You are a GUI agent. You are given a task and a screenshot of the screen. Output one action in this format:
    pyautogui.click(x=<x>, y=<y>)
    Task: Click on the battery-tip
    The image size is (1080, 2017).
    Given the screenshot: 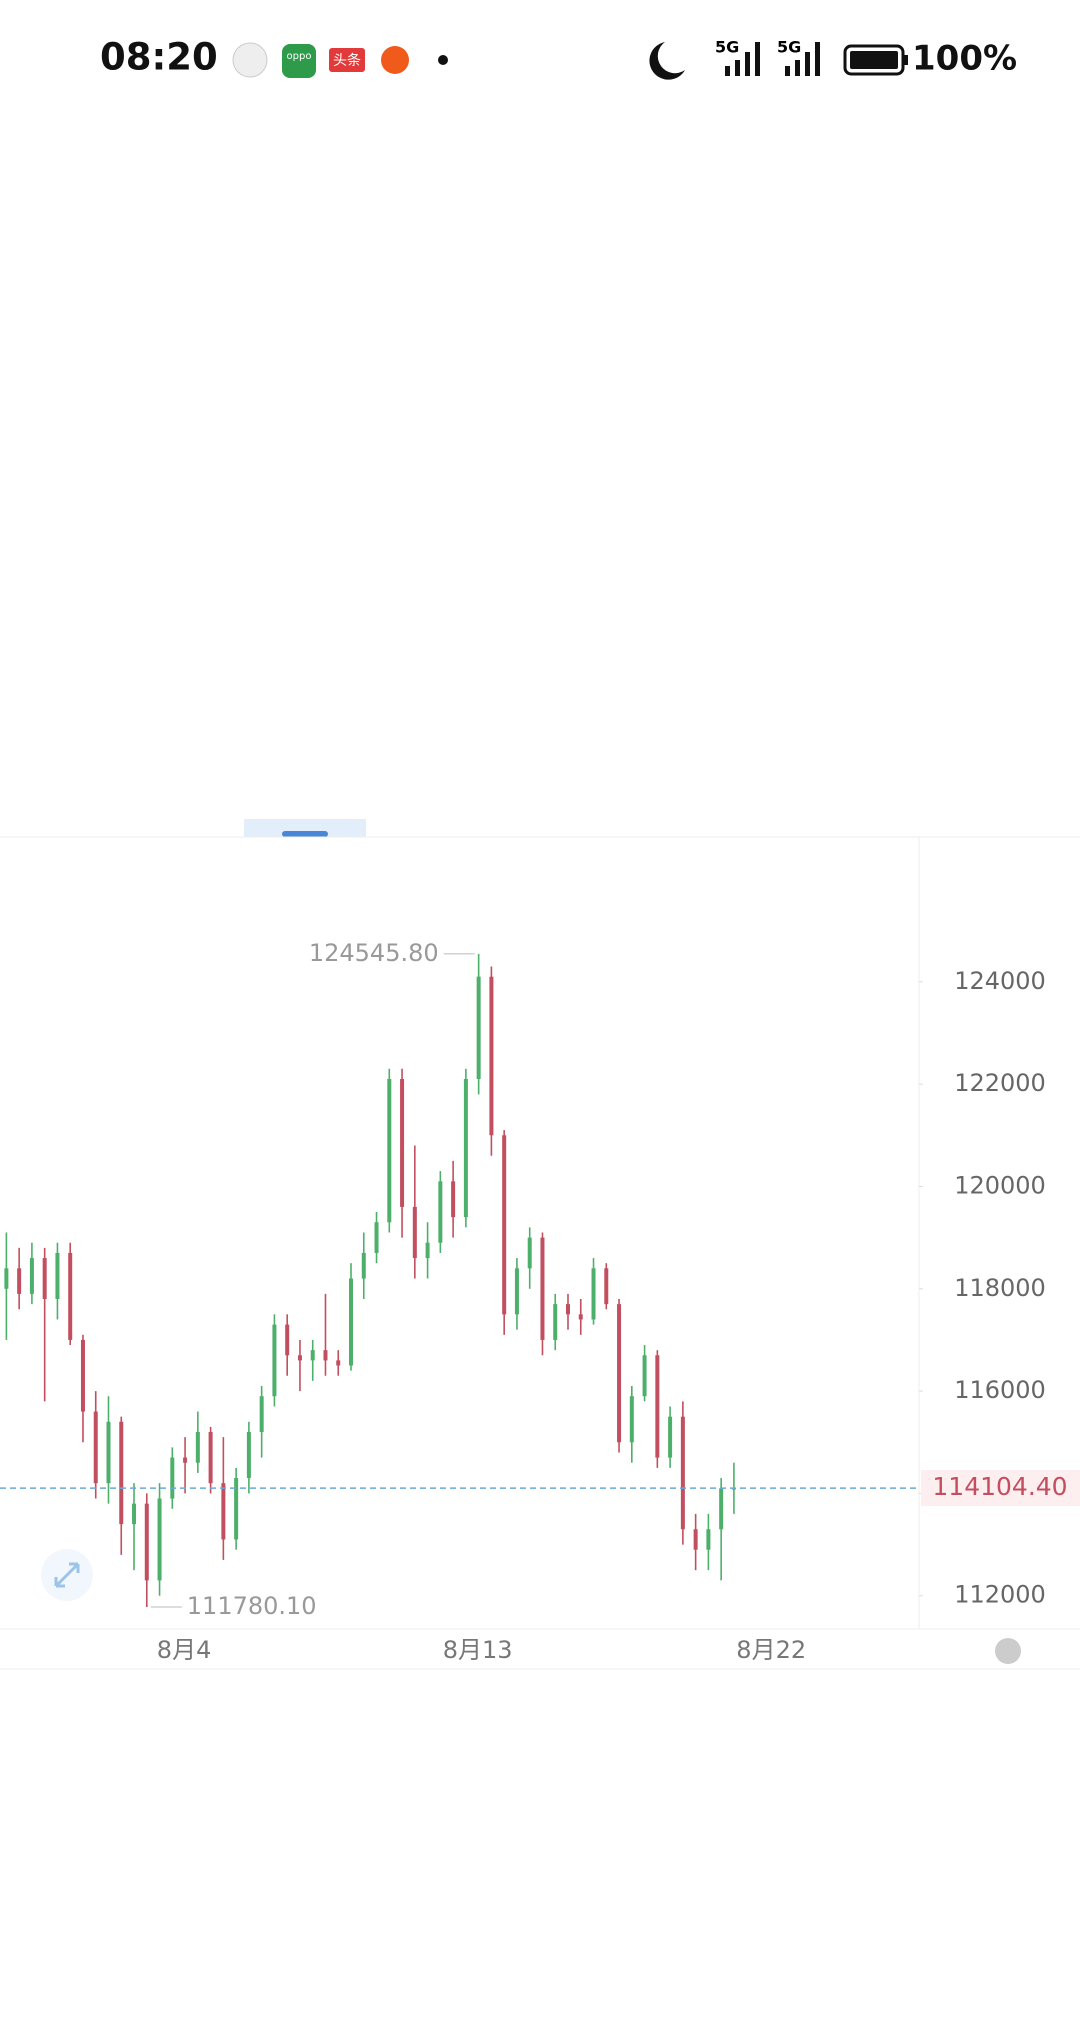 What is the action you would take?
    pyautogui.click(x=906, y=60)
    